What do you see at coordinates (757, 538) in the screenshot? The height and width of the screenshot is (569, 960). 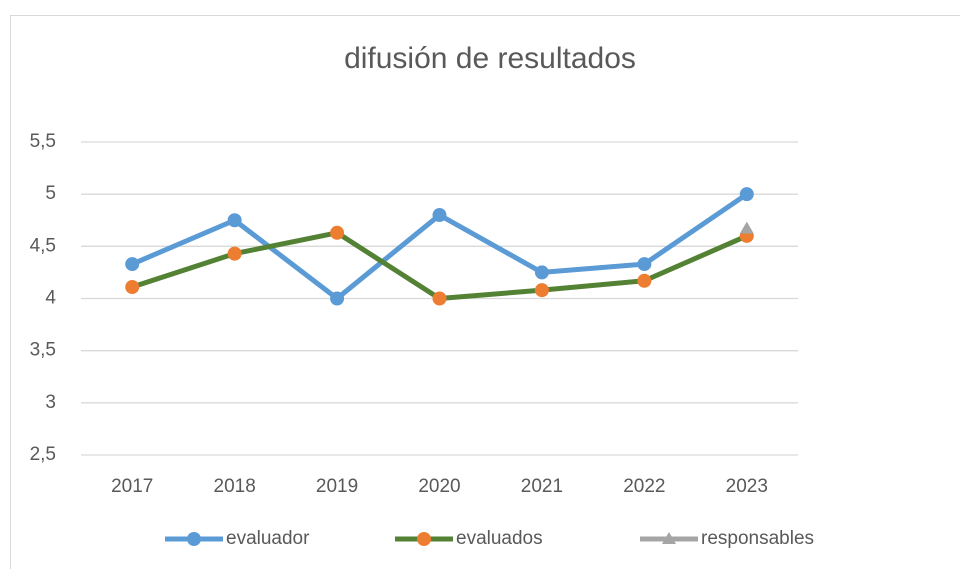 I see `legend-label: responsables` at bounding box center [757, 538].